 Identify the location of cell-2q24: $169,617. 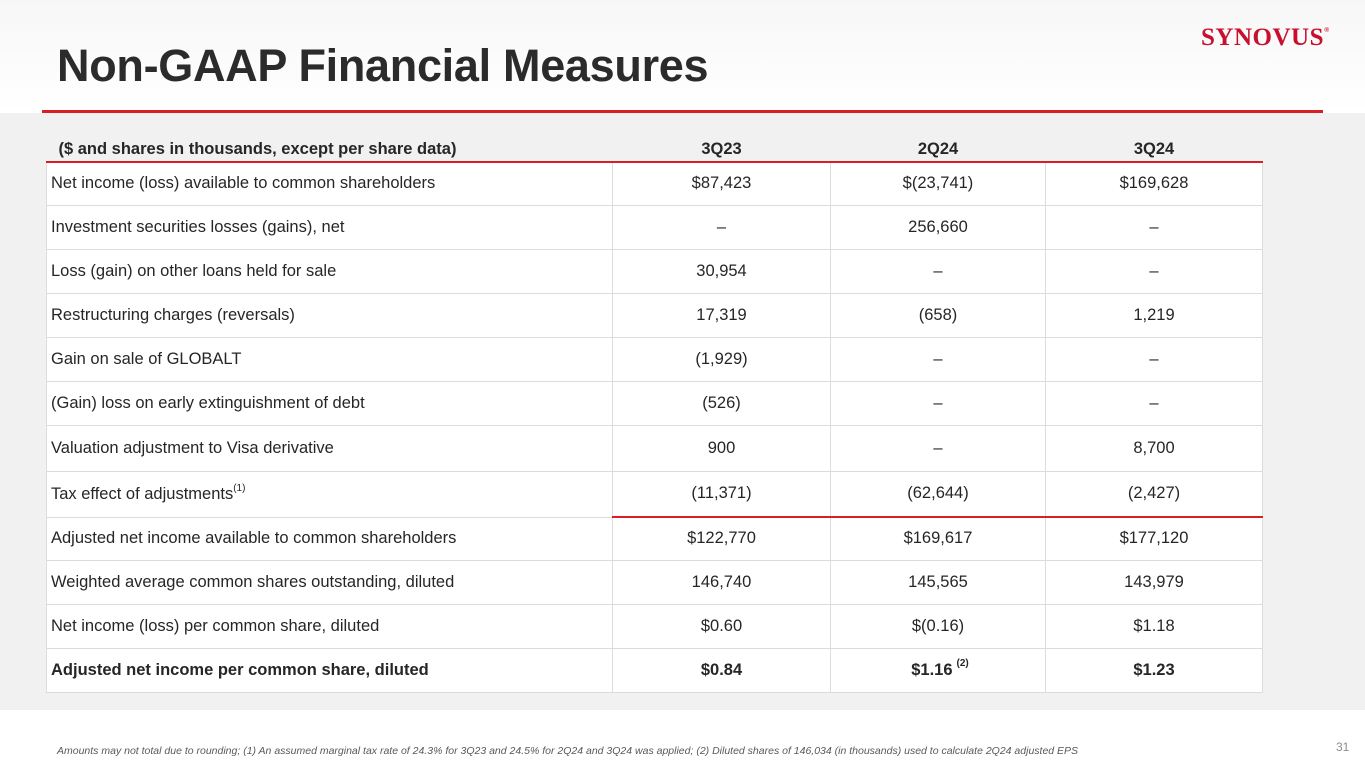
(938, 538).